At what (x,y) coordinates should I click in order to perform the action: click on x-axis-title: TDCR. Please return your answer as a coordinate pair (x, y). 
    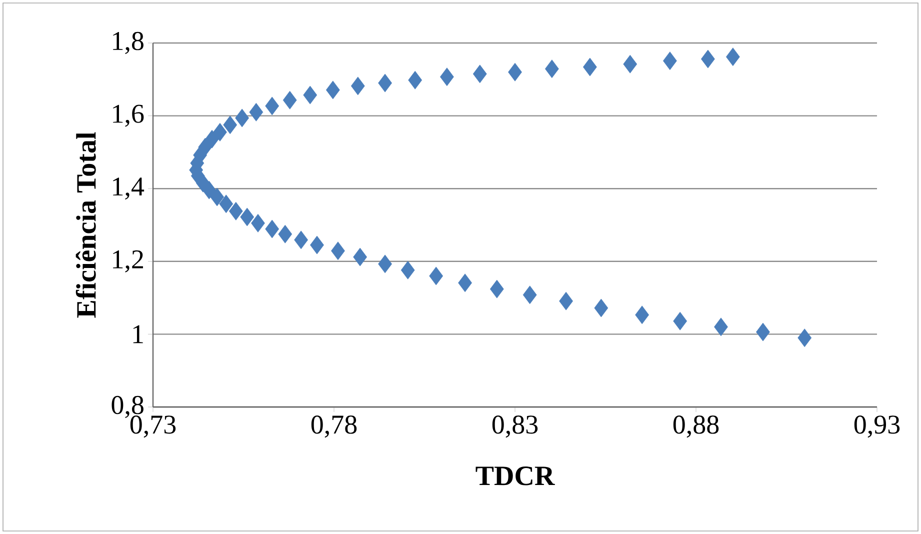
    Looking at the image, I should click on (515, 476).